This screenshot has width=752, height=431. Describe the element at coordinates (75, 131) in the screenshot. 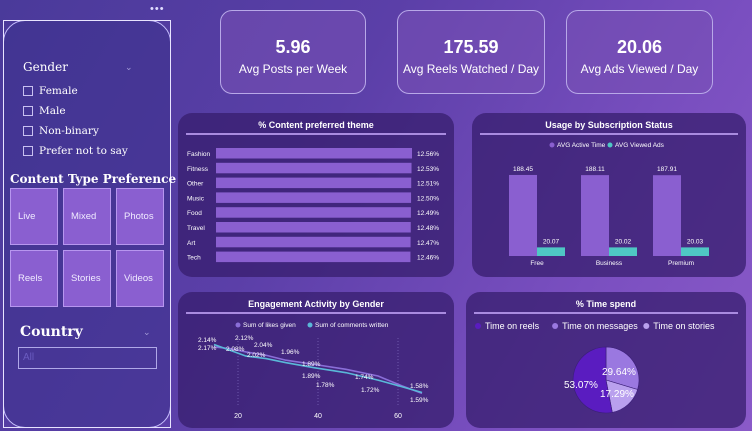

I see `gender-option-non-binary: Non-binary` at that location.